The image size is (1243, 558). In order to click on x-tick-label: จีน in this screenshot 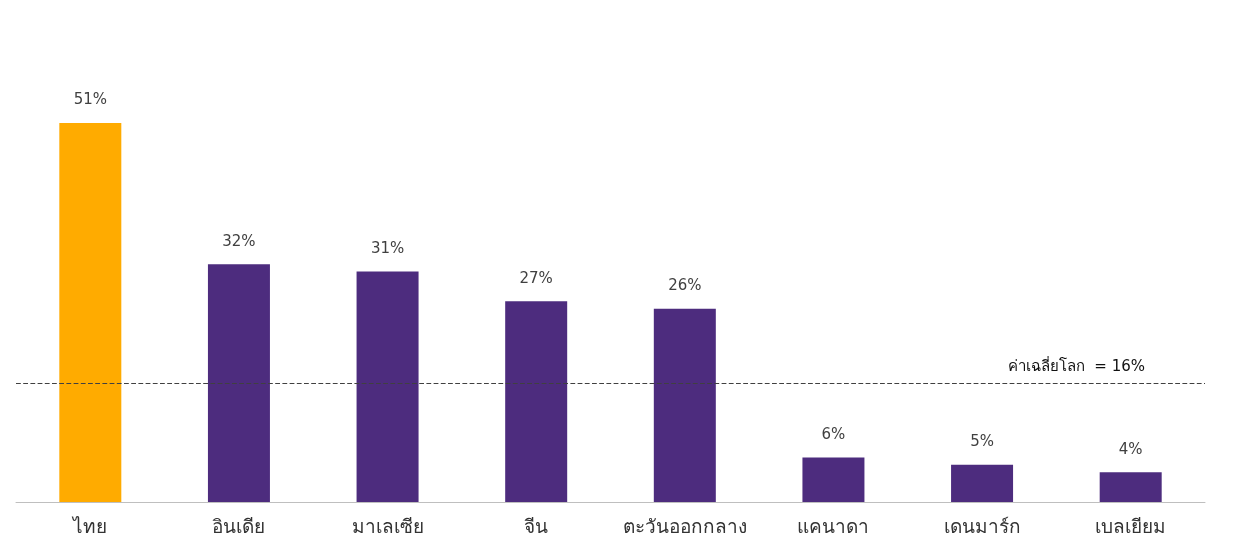, I will do `click(536, 525)`.